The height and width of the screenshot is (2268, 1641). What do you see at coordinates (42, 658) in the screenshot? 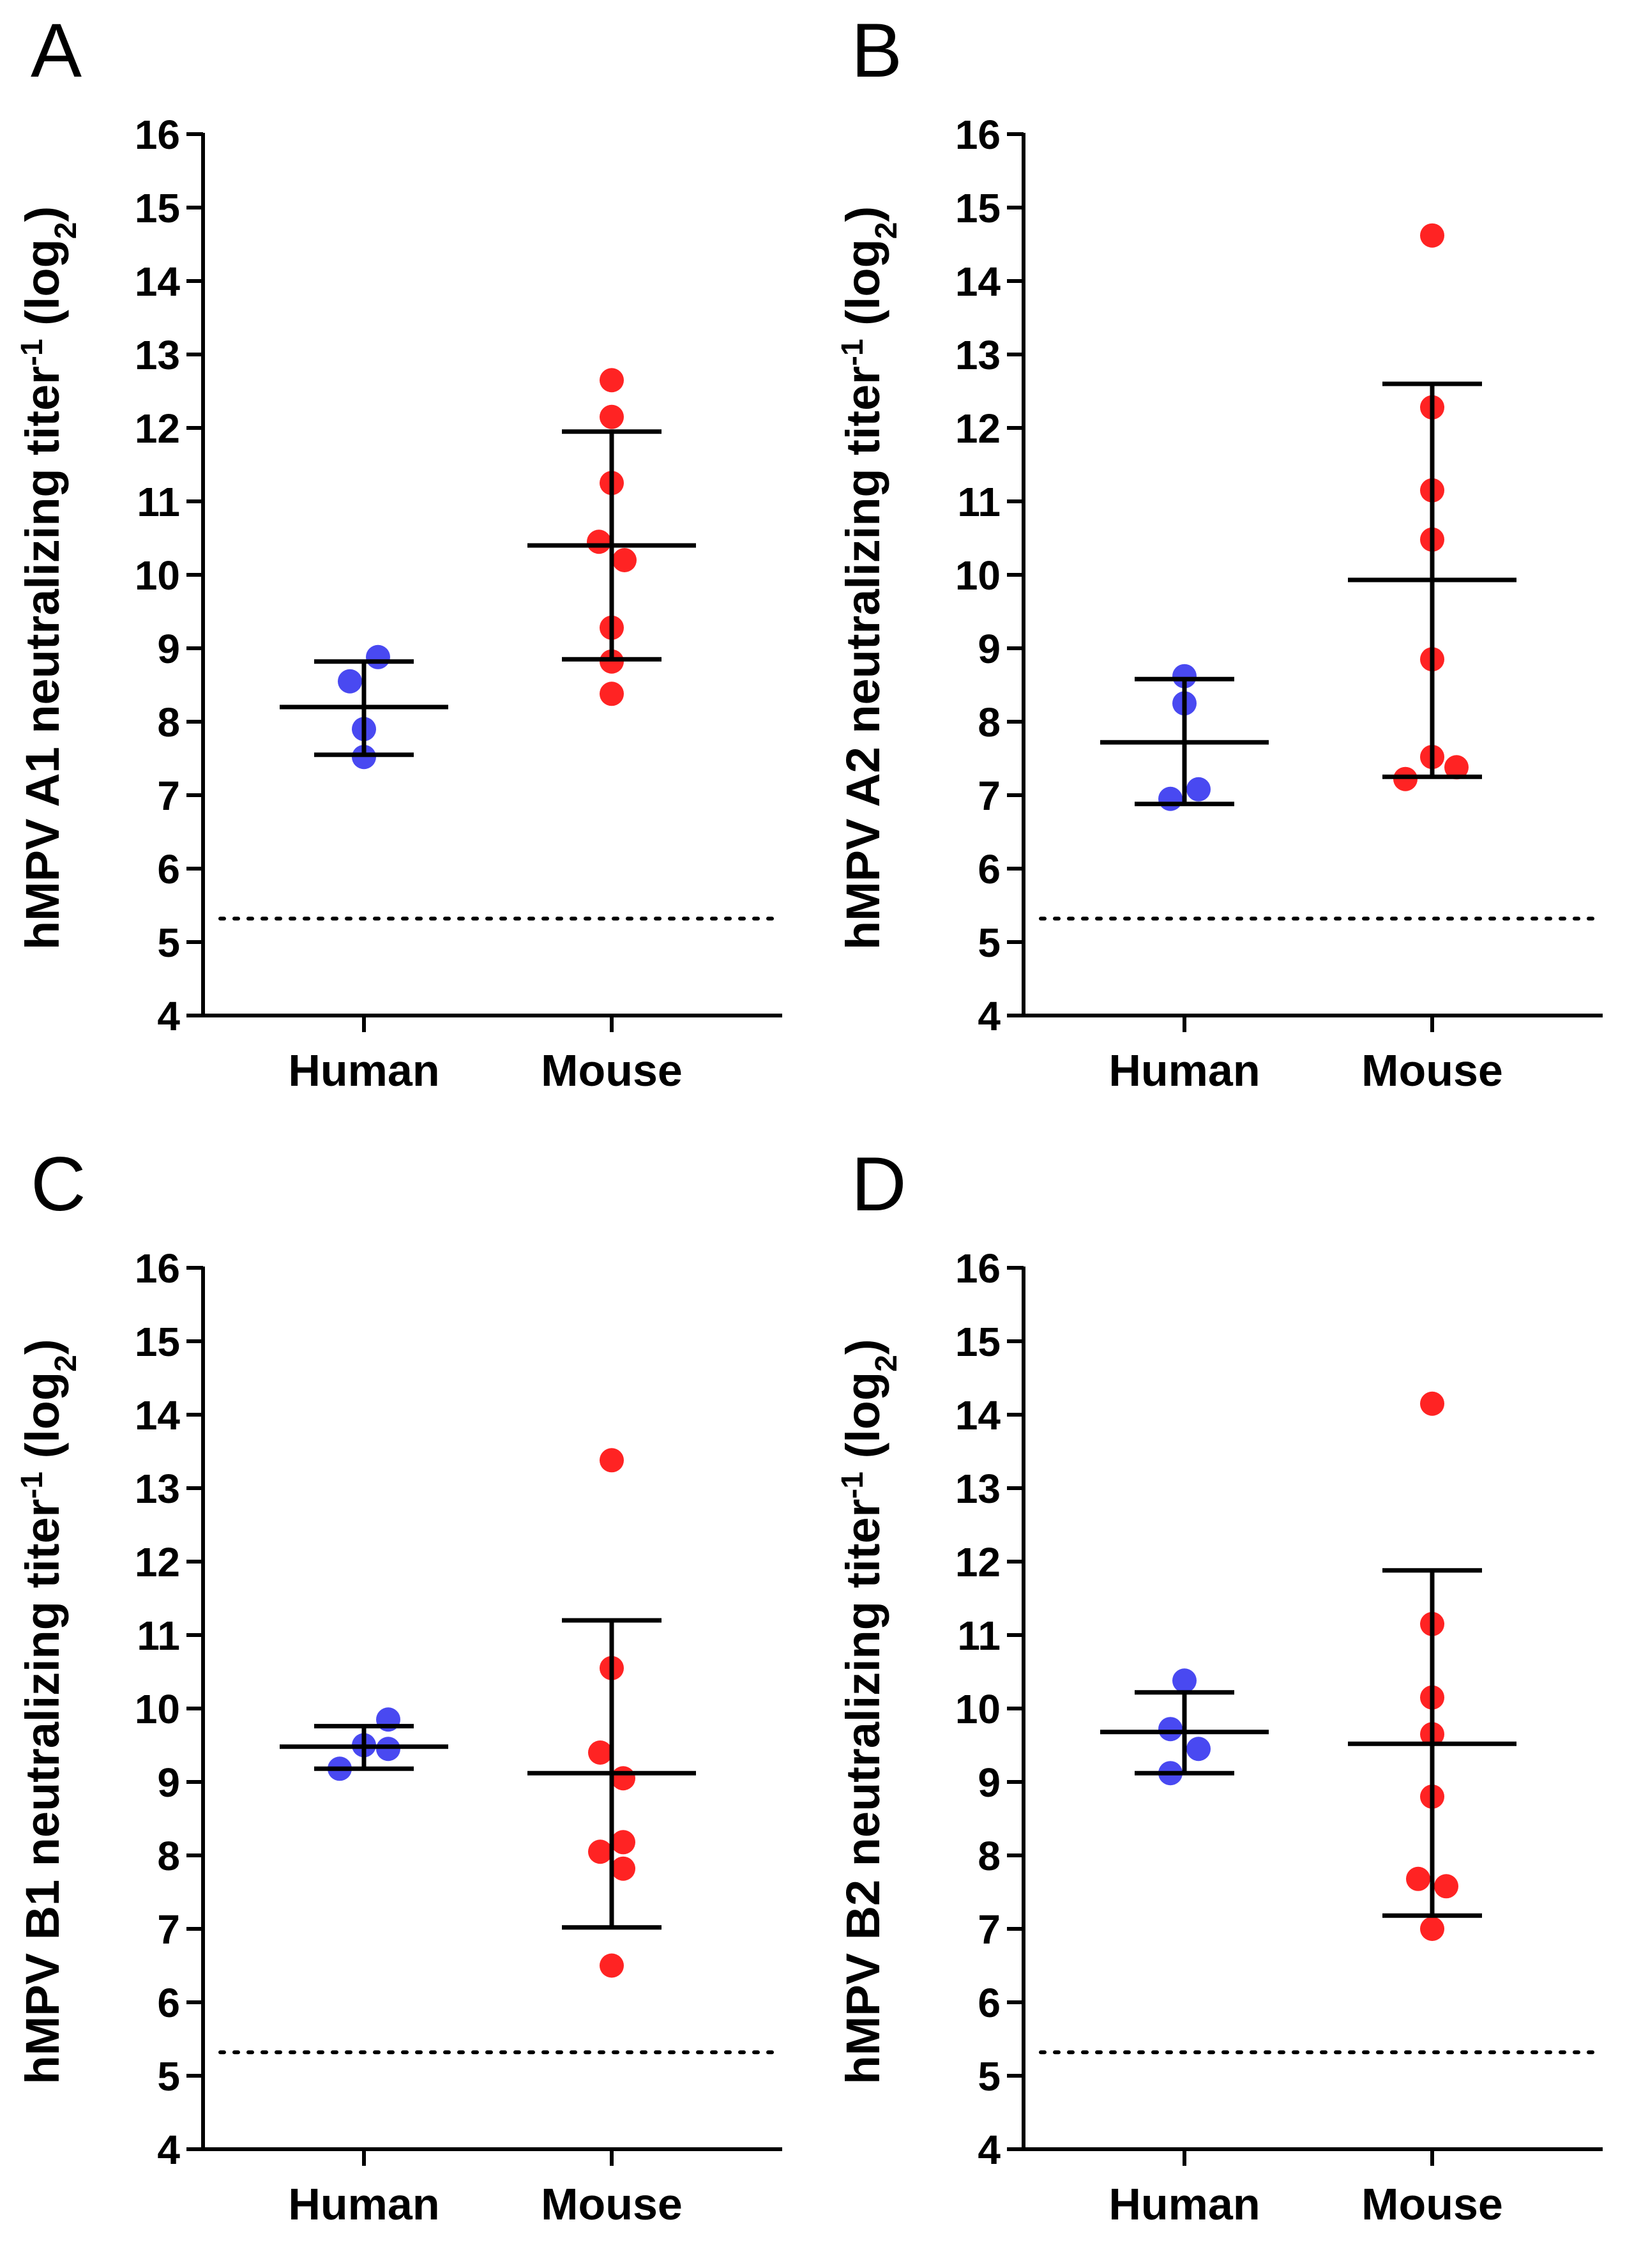
I see `y-axis-label-main: hMPV A1 neutralizing titer` at bounding box center [42, 658].